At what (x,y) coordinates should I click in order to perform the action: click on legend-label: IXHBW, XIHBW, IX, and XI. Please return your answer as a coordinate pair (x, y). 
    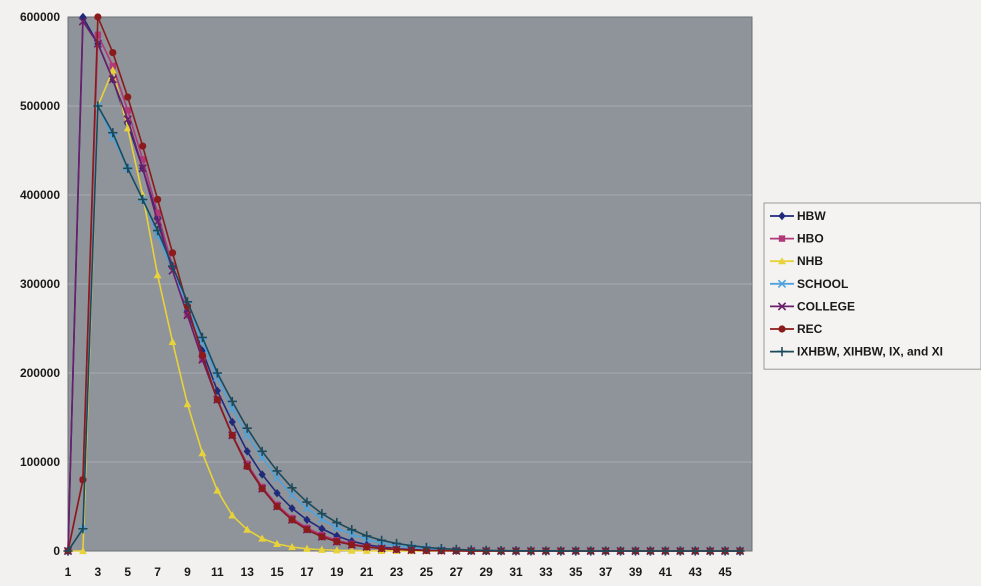
    Looking at the image, I should click on (870, 352).